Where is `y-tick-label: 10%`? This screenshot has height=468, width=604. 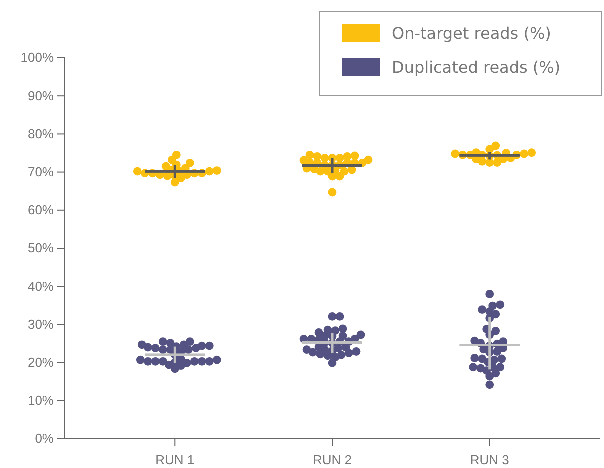
y-tick-label: 10% is located at coordinates (41, 400).